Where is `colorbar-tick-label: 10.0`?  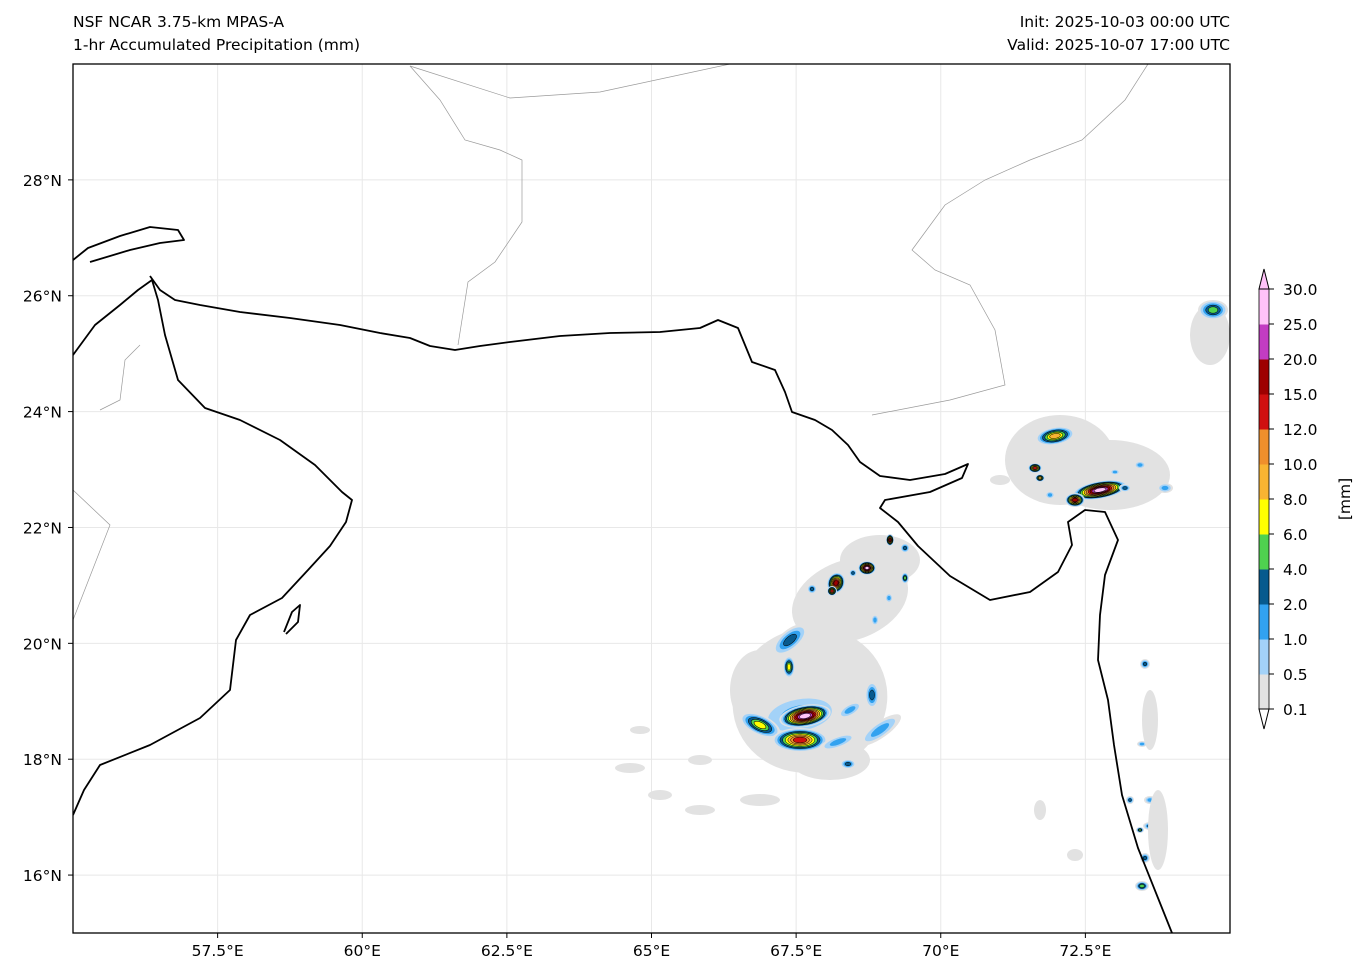 colorbar-tick-label: 10.0 is located at coordinates (1300, 465).